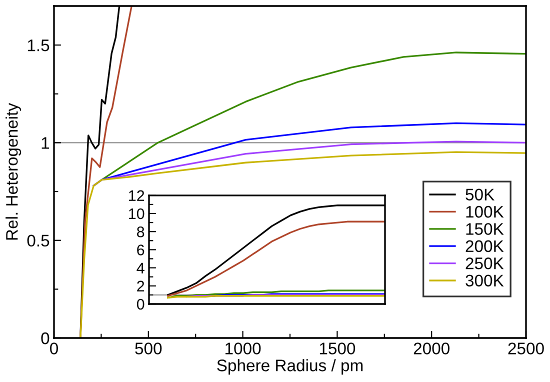  What do you see at coordinates (46, 143) in the screenshot?
I see `y-tick-label: 1` at bounding box center [46, 143].